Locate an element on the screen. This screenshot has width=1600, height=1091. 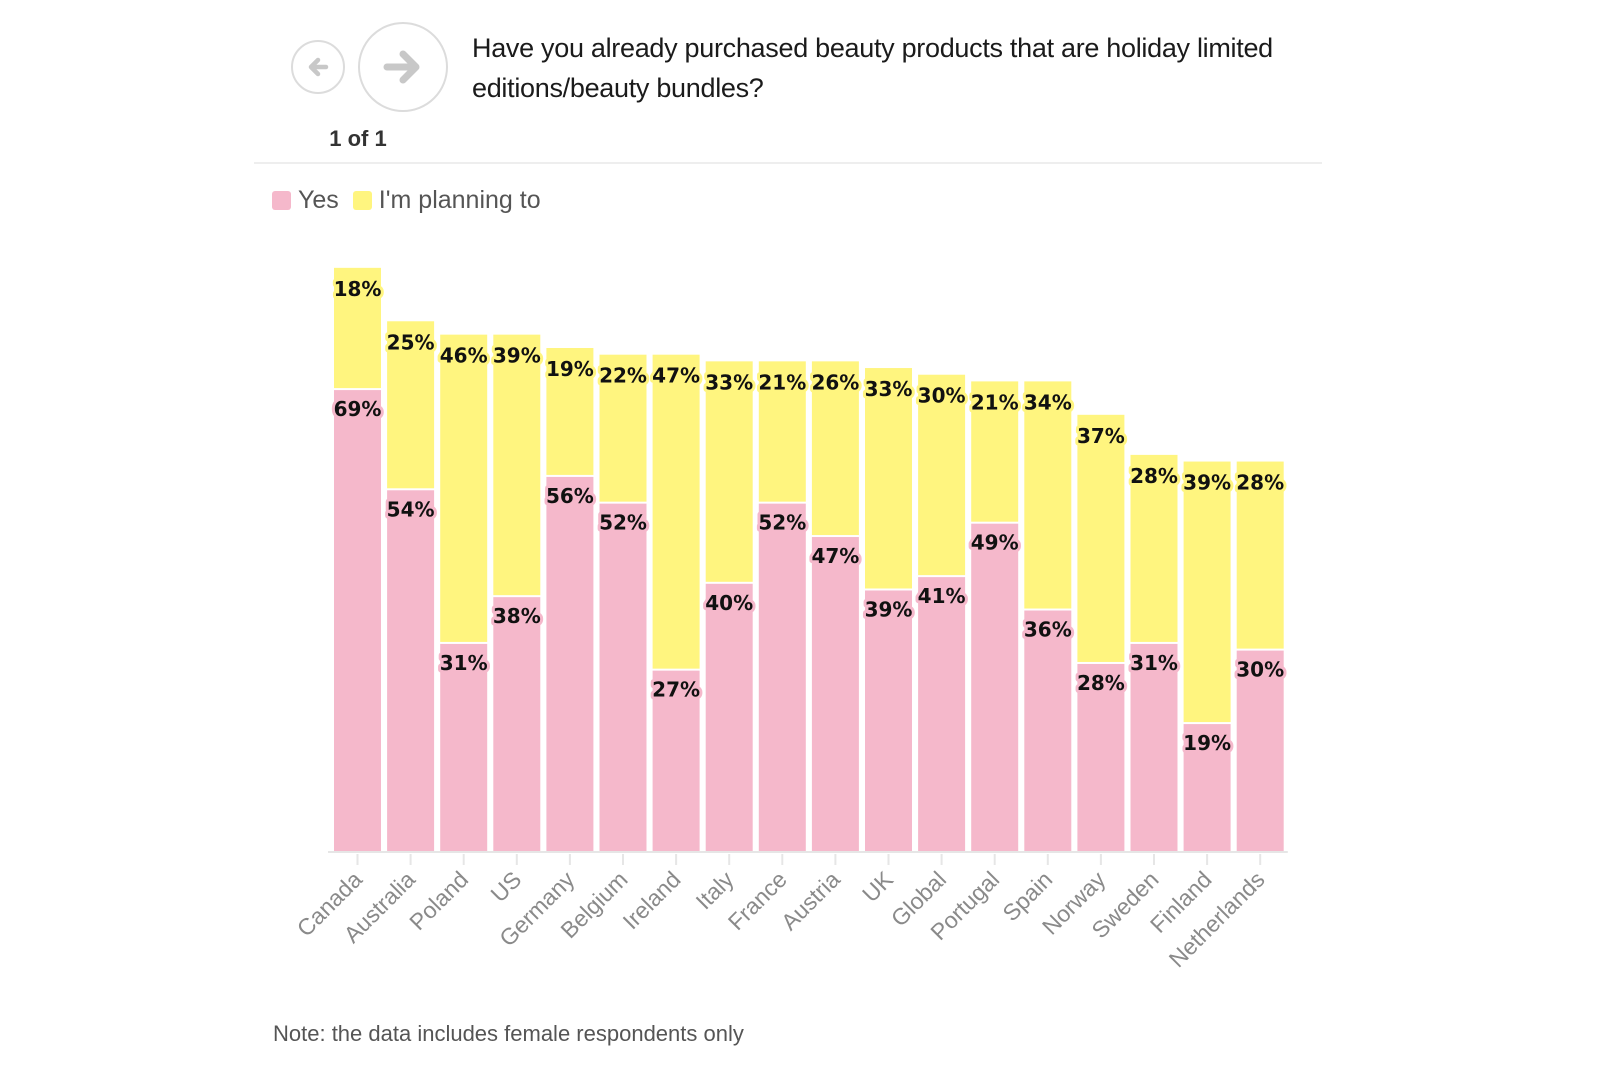
value-label-yes: 49% is located at coordinates (995, 543).